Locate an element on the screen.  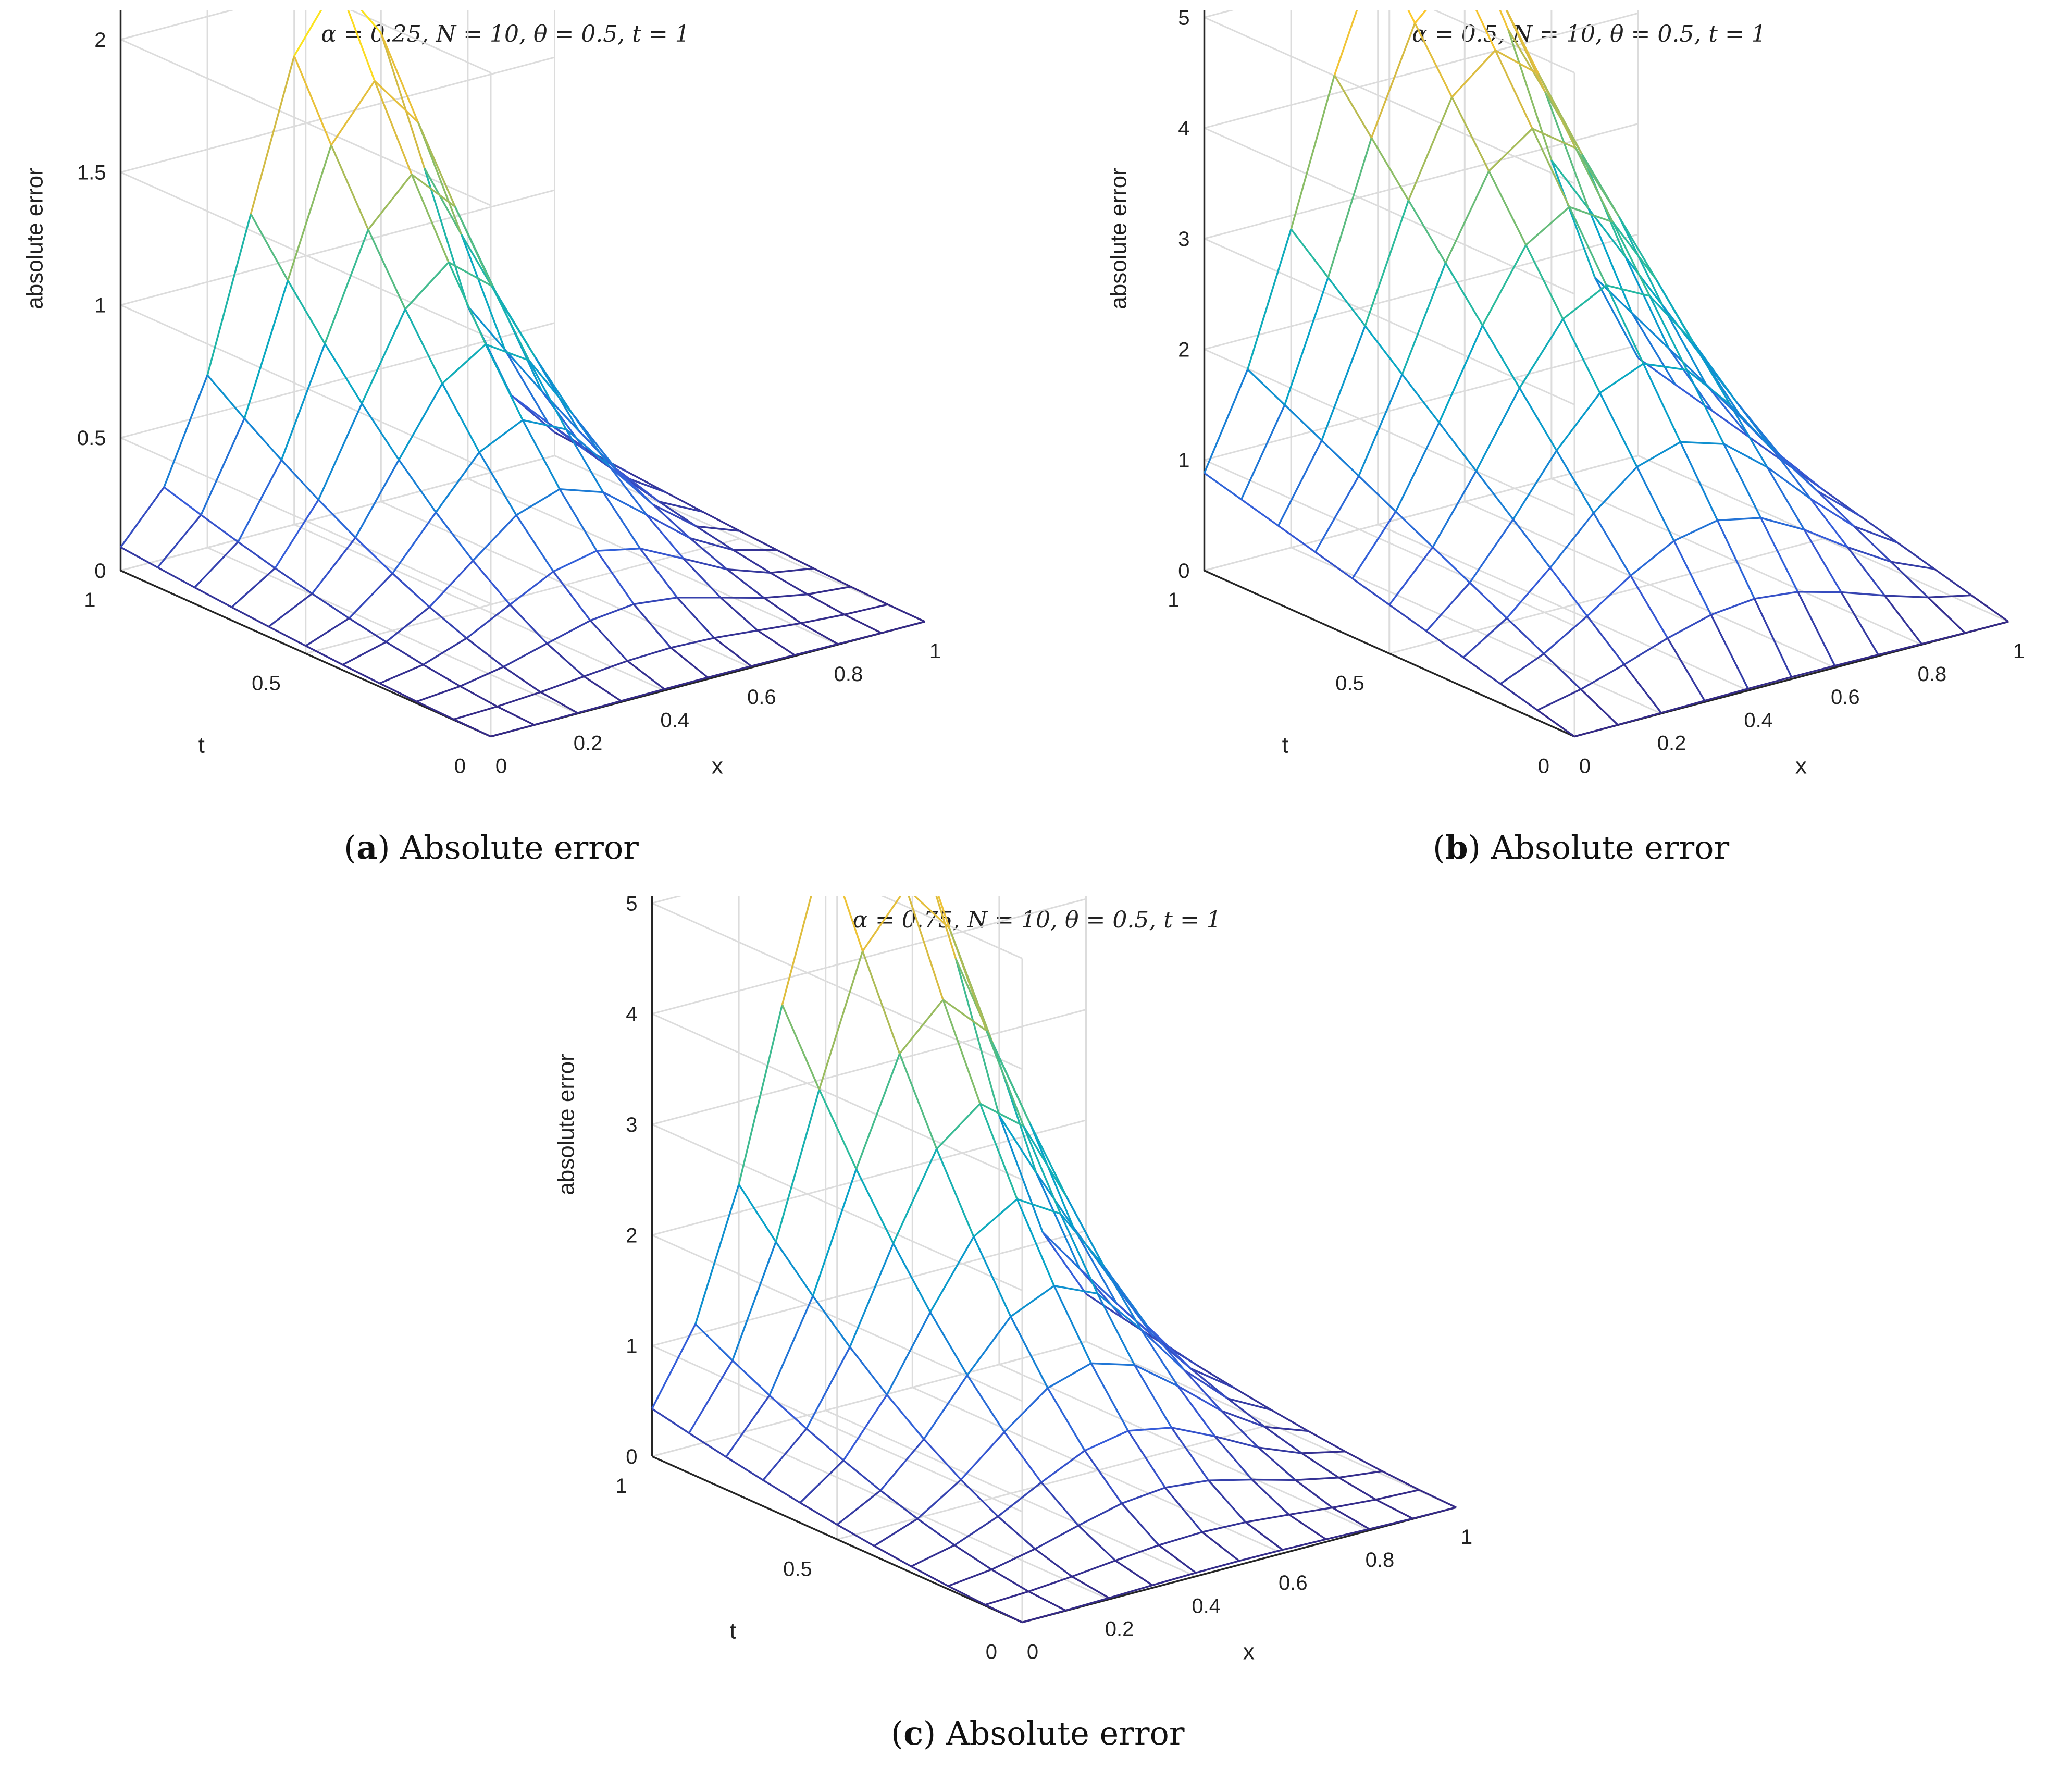
plot-title: α = 0.5, N = 10, θ = 0.5, t = 1 is located at coordinates (1589, 34).